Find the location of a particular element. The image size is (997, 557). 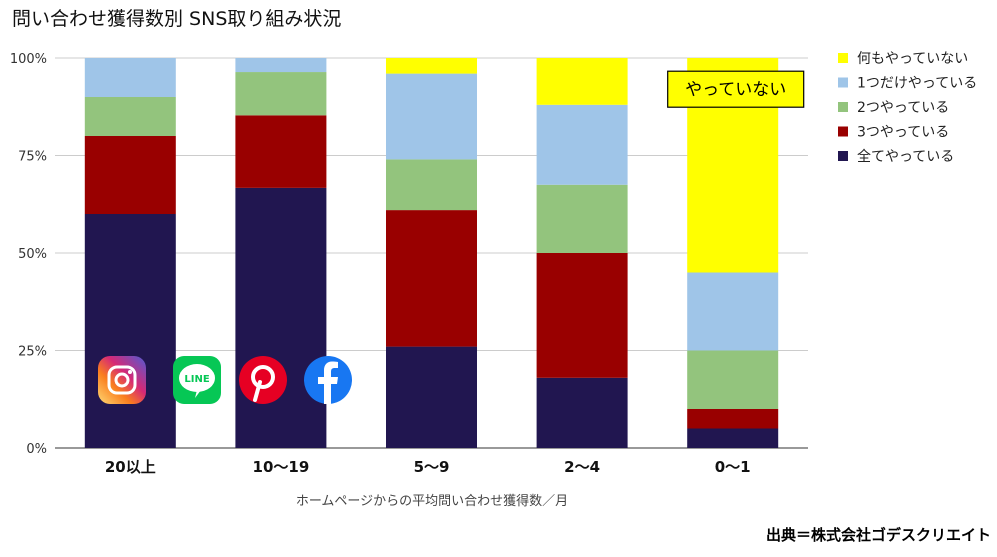

x-tick-label: 10〜19 is located at coordinates (281, 467).